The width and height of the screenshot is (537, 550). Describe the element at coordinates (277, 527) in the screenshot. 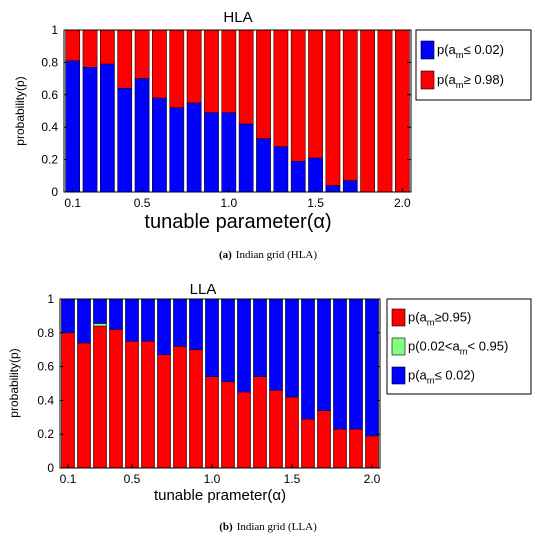

I see `caption-text: Indian grid (LLA)` at that location.